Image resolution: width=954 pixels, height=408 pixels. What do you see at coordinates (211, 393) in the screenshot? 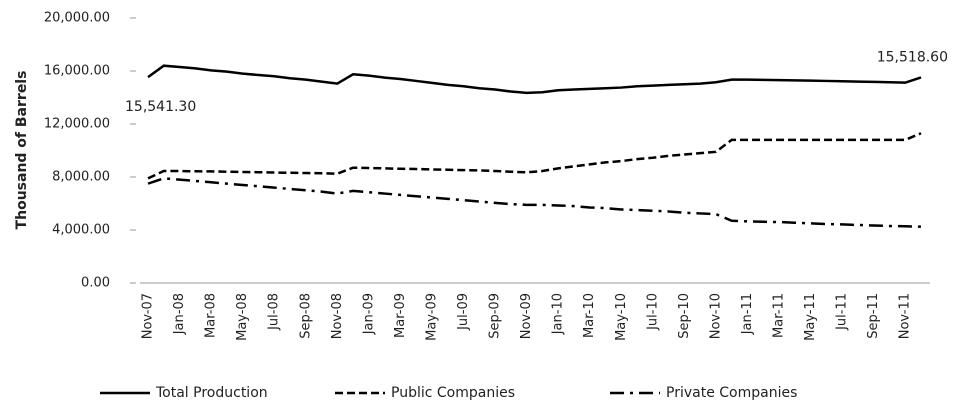
I see `legend-label: Total Production` at bounding box center [211, 393].